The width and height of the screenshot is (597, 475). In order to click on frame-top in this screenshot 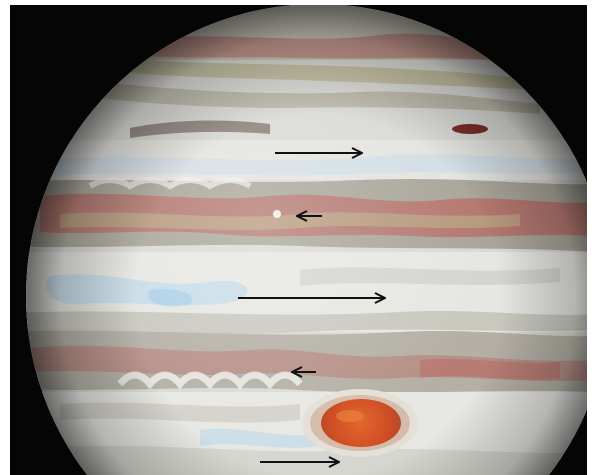, I will do `click(298, 2)`.